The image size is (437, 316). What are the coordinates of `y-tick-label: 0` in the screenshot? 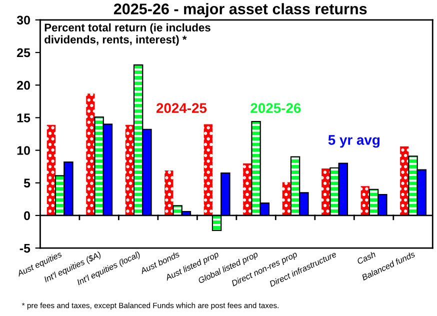 It's located at (27, 215).